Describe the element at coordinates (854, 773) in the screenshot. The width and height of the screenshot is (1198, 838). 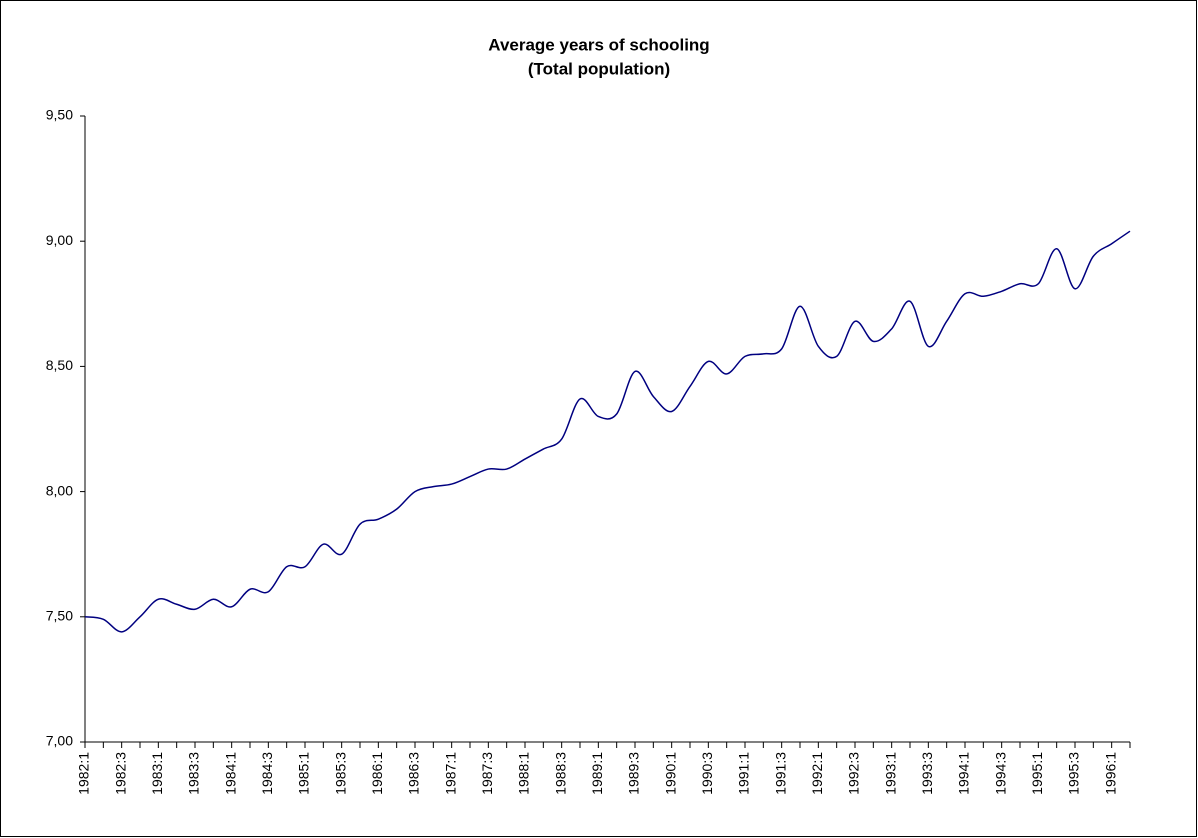
I see `x-tick-label: 1992:3` at that location.